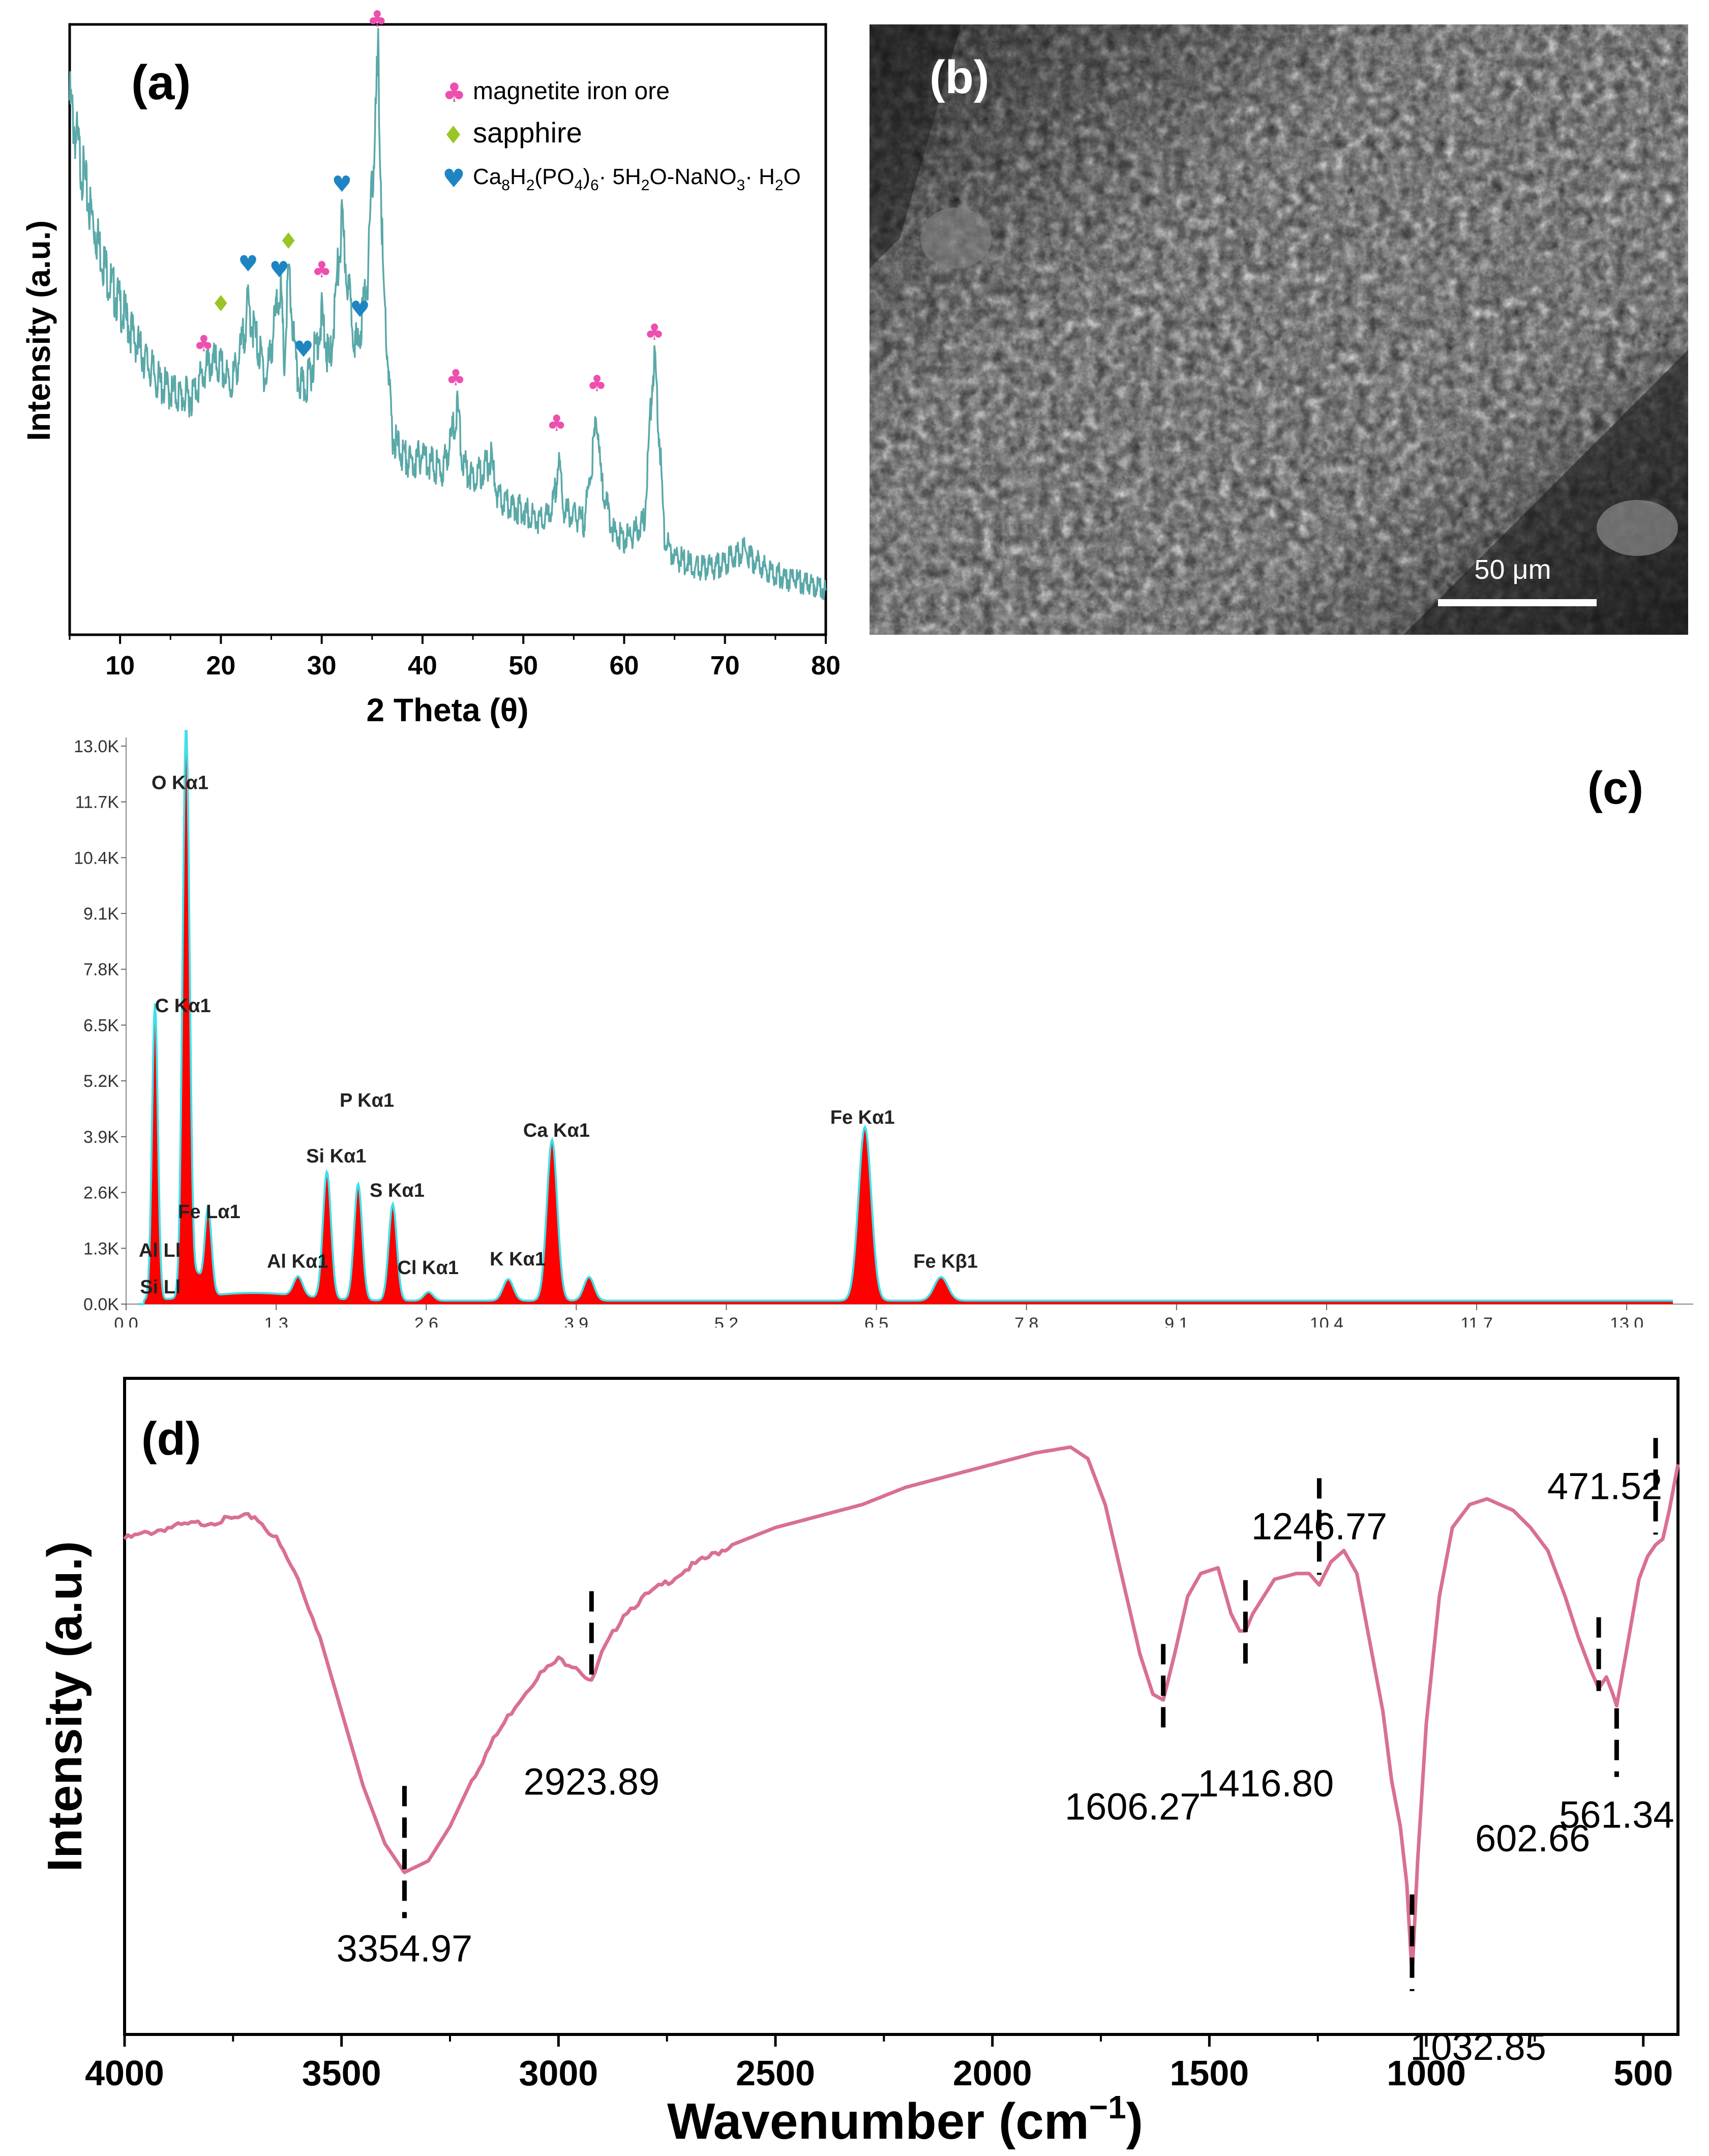 The width and height of the screenshot is (1709, 2156). What do you see at coordinates (101, 1249) in the screenshot?
I see `eds-y-tick-label: 1.3K` at bounding box center [101, 1249].